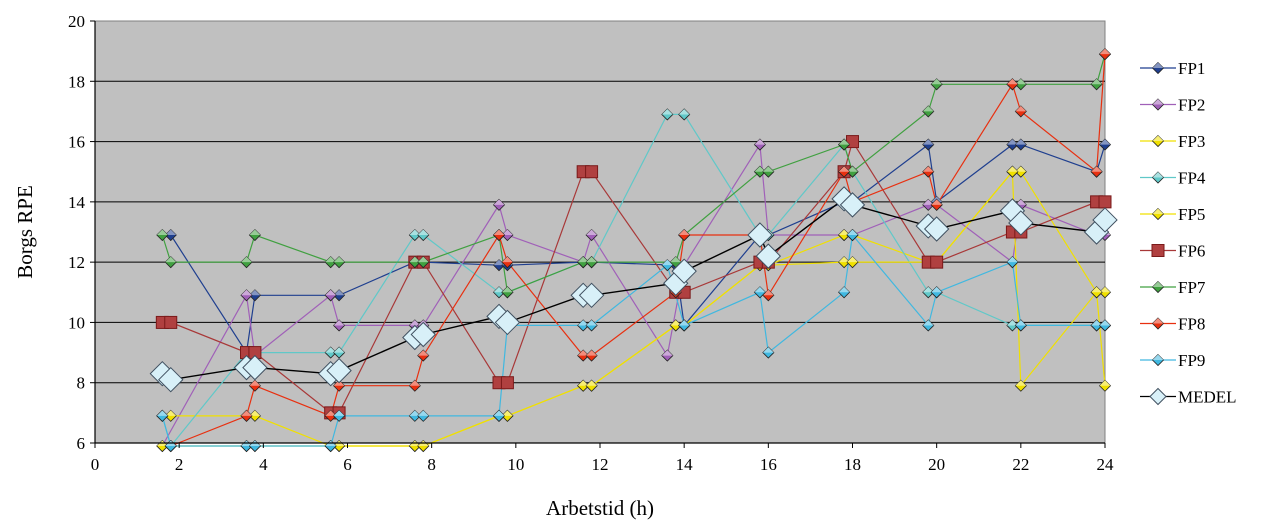 Image resolution: width=1270 pixels, height=529 pixels. What do you see at coordinates (179, 464) in the screenshot?
I see `x-tick-label: 2` at bounding box center [179, 464].